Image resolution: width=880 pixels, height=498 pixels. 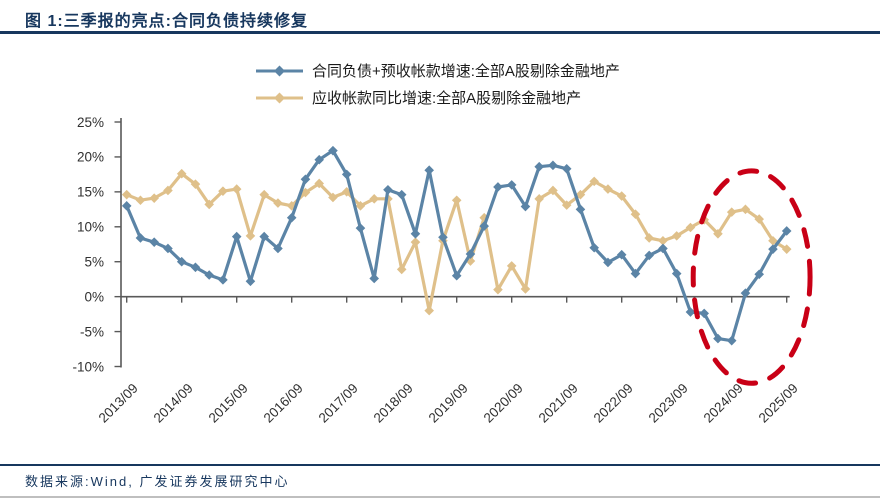 I want to click on legend-item-contract-liabilities: 合同负债+预收帐款增速:全部A股剔除金融地产, so click(x=438, y=70).